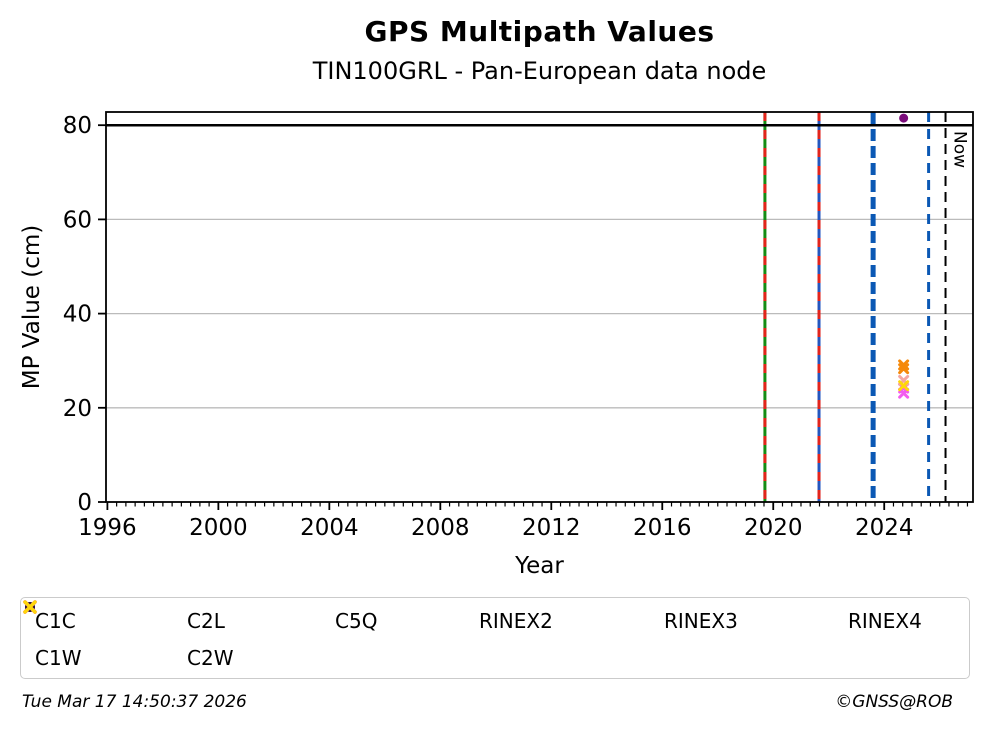 The width and height of the screenshot is (993, 734). What do you see at coordinates (134, 702) in the screenshot?
I see `timestamp: Tue Mar 17 14:50:37 2026` at bounding box center [134, 702].